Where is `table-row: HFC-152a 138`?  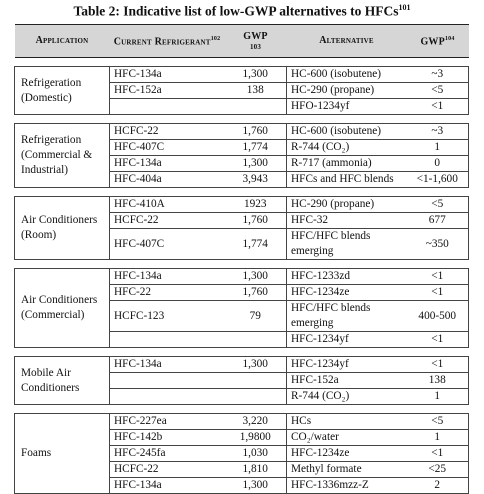 table-row: HFC-152a 138 is located at coordinates (242, 380).